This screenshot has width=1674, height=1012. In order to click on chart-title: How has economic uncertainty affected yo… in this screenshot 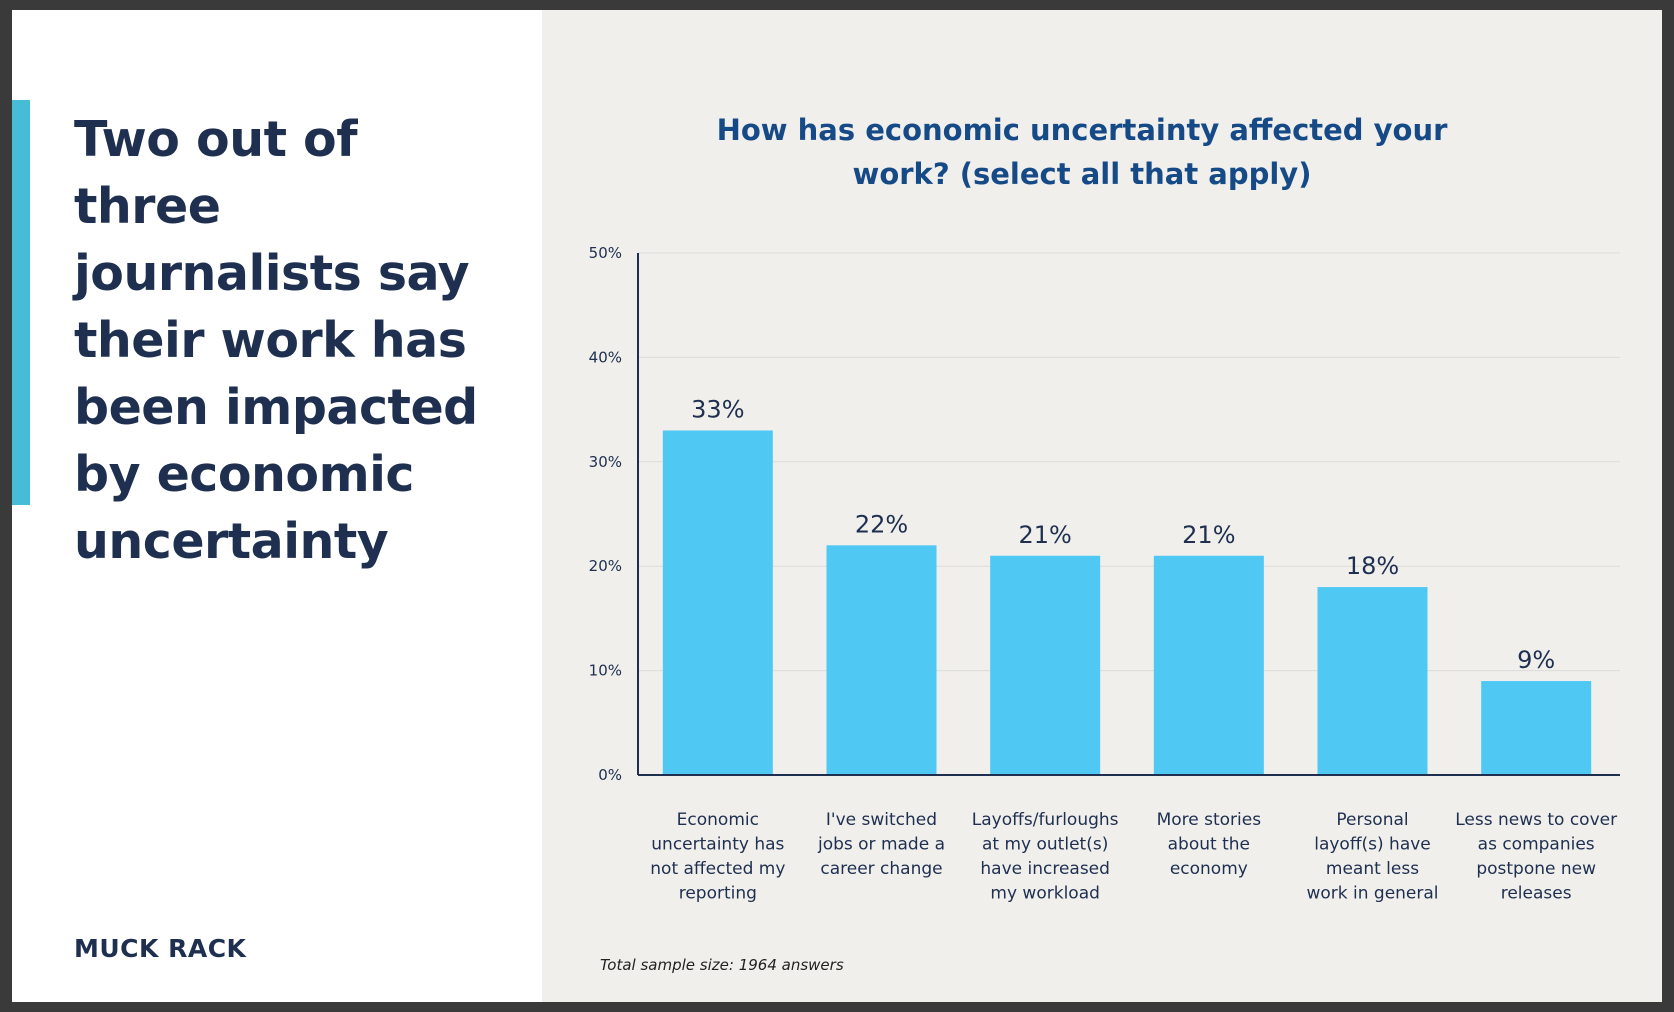, I will do `click(1082, 152)`.